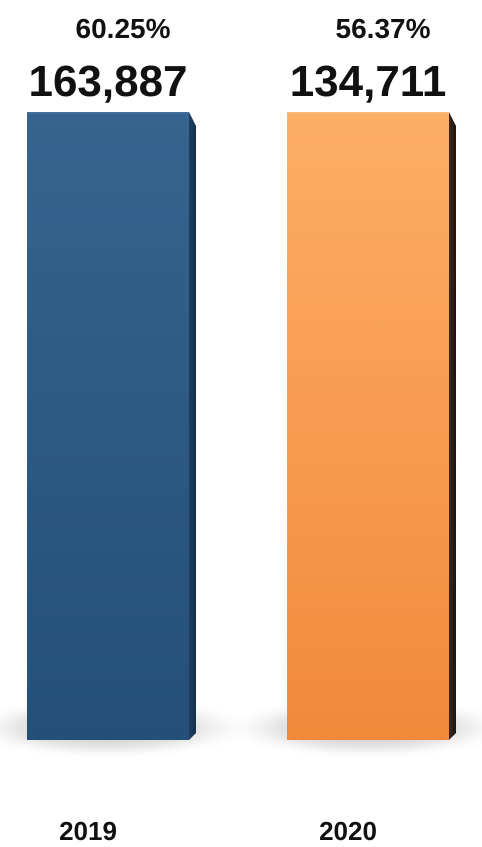  Describe the element at coordinates (192, 426) in the screenshot. I see `bar-side-2019` at that location.